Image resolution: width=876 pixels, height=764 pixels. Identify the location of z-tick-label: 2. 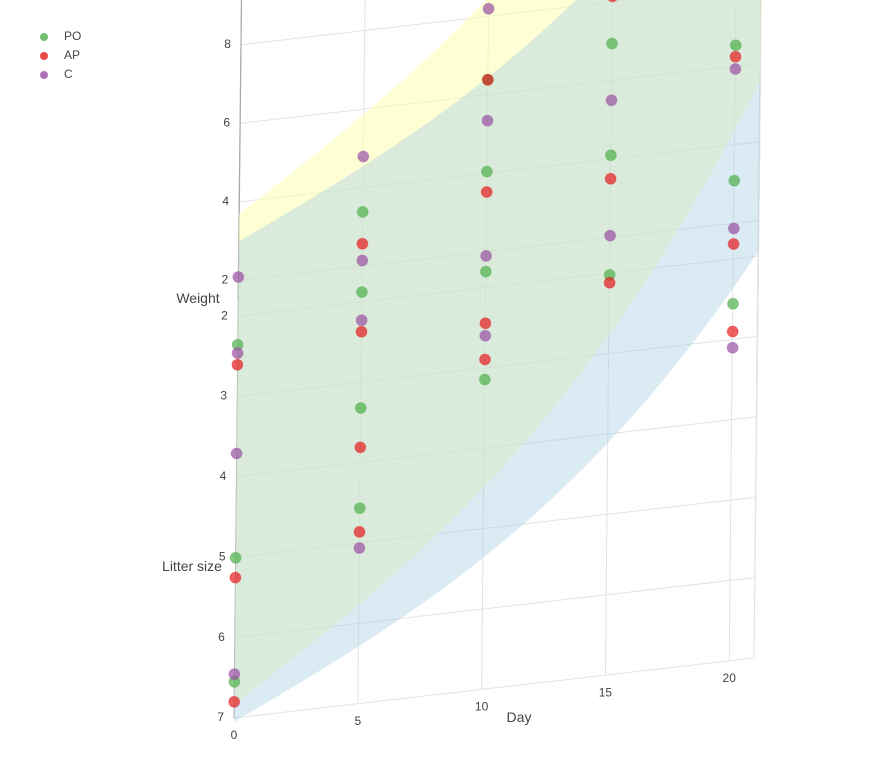
(225, 280).